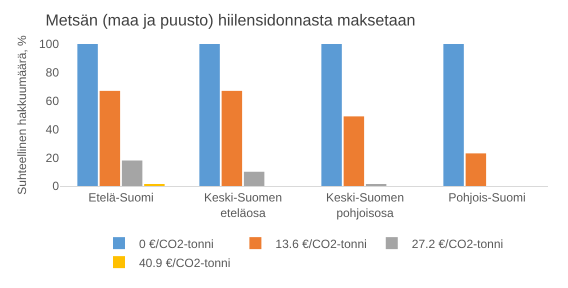 This screenshot has height=288, width=568. I want to click on y-tick-label: 20, so click(53, 157).